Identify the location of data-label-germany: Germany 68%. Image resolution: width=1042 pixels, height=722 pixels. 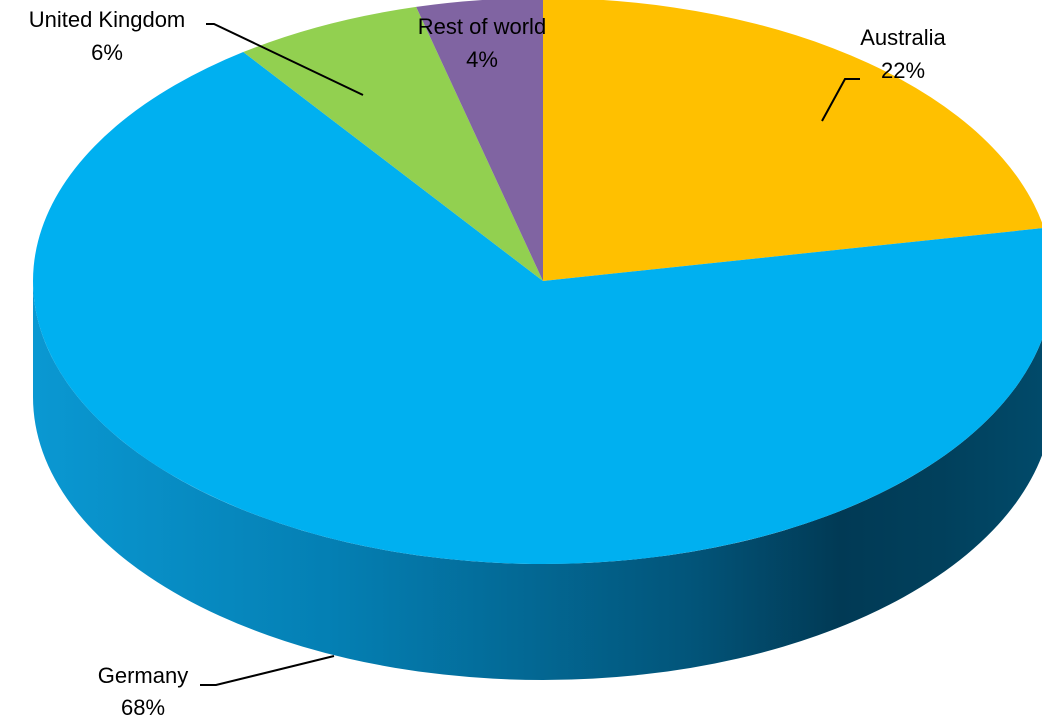
(143, 690).